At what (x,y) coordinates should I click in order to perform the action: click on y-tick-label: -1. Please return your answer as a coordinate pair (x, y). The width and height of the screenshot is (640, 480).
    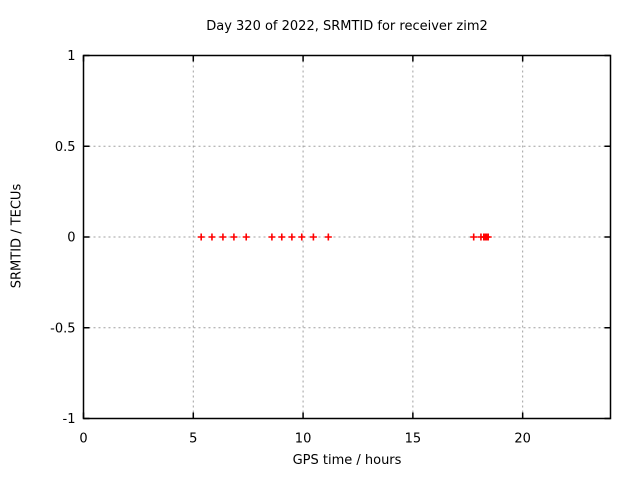
    Looking at the image, I should click on (69, 419).